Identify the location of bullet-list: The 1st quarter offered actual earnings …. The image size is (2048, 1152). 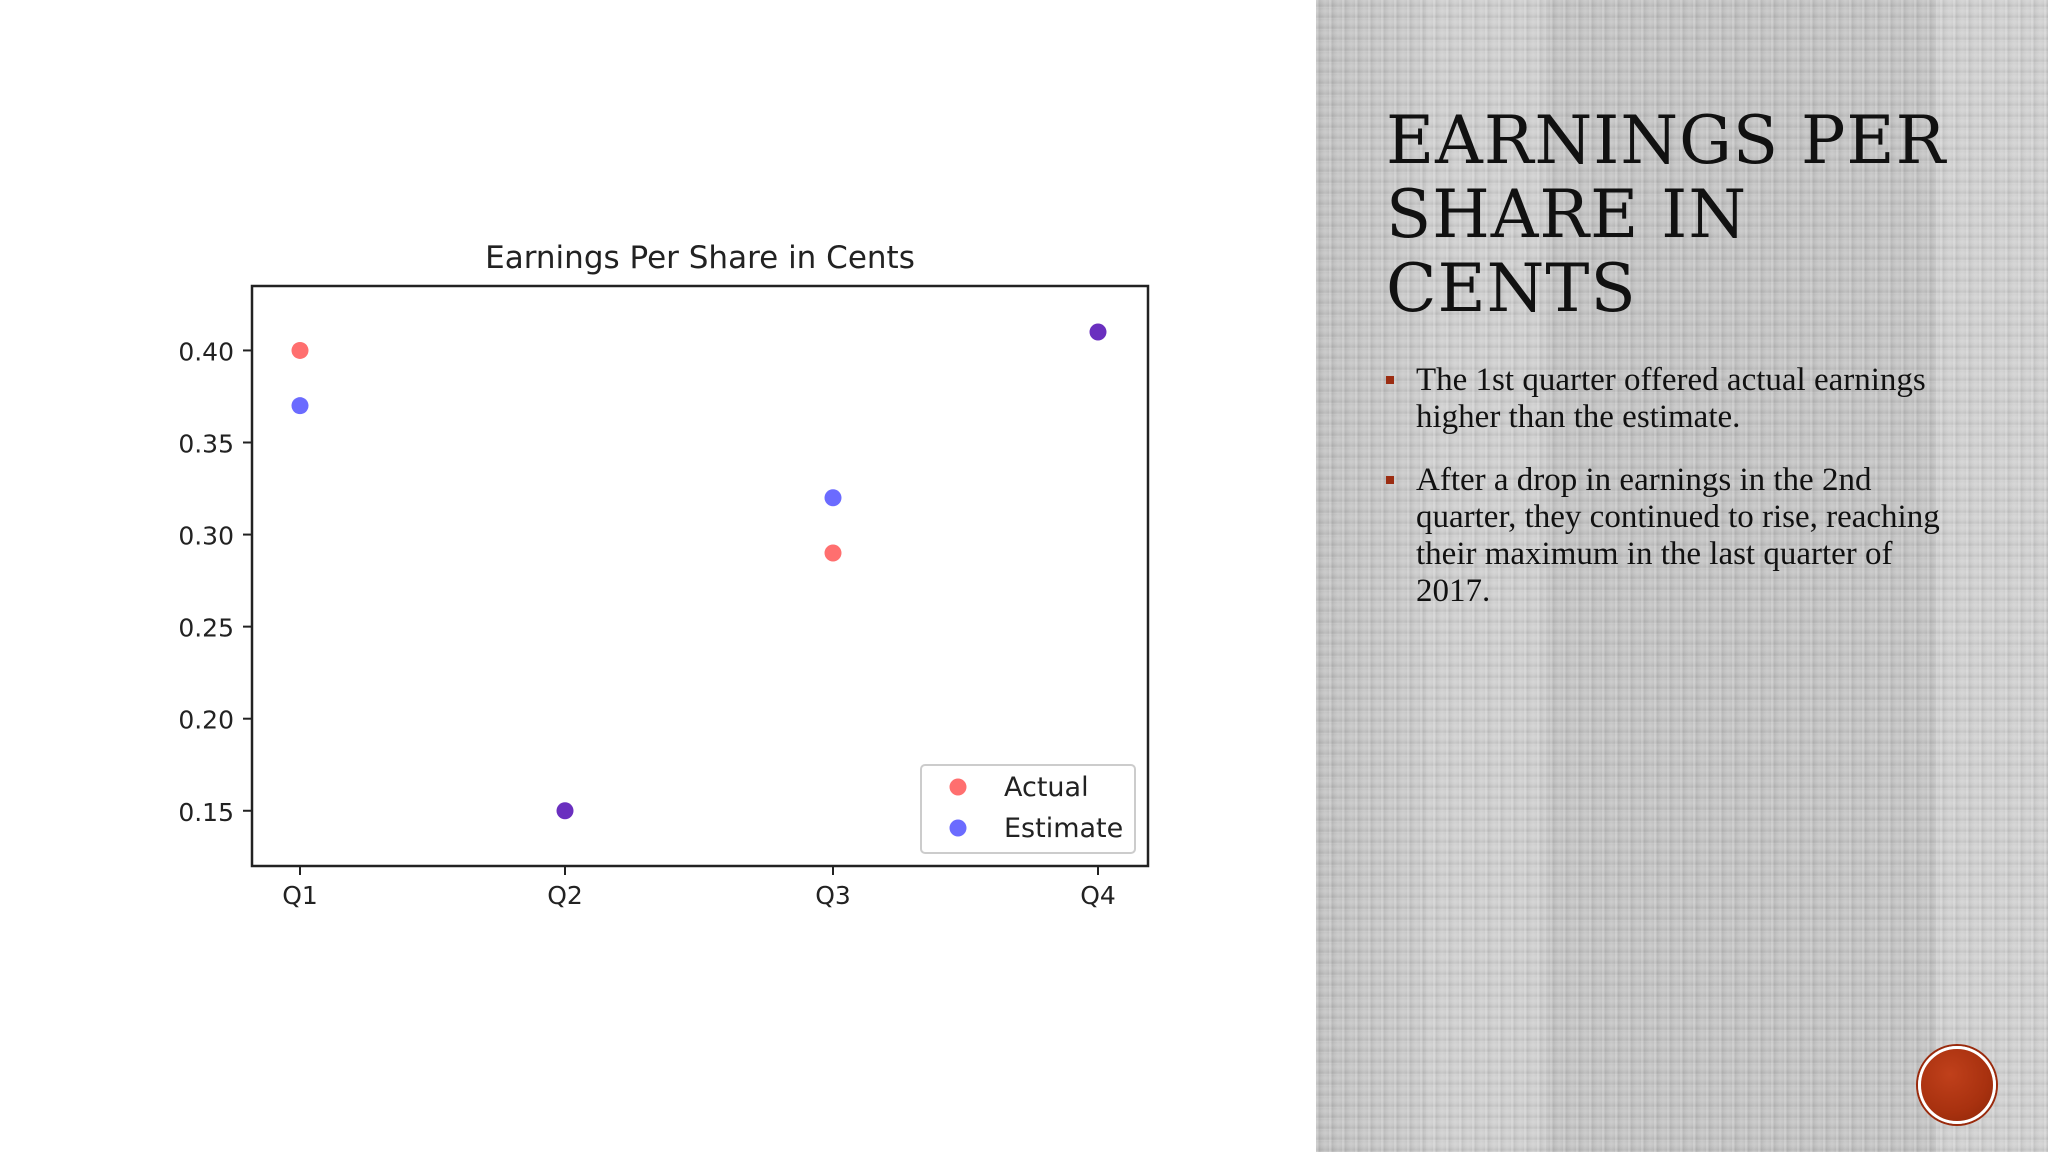
(1666, 499).